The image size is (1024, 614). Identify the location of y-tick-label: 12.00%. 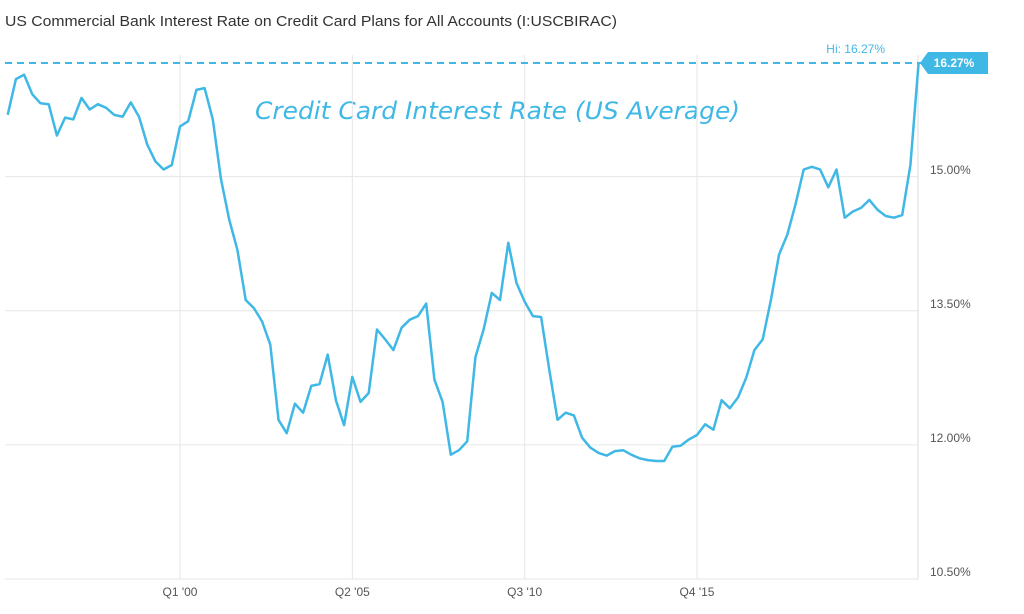
(950, 438).